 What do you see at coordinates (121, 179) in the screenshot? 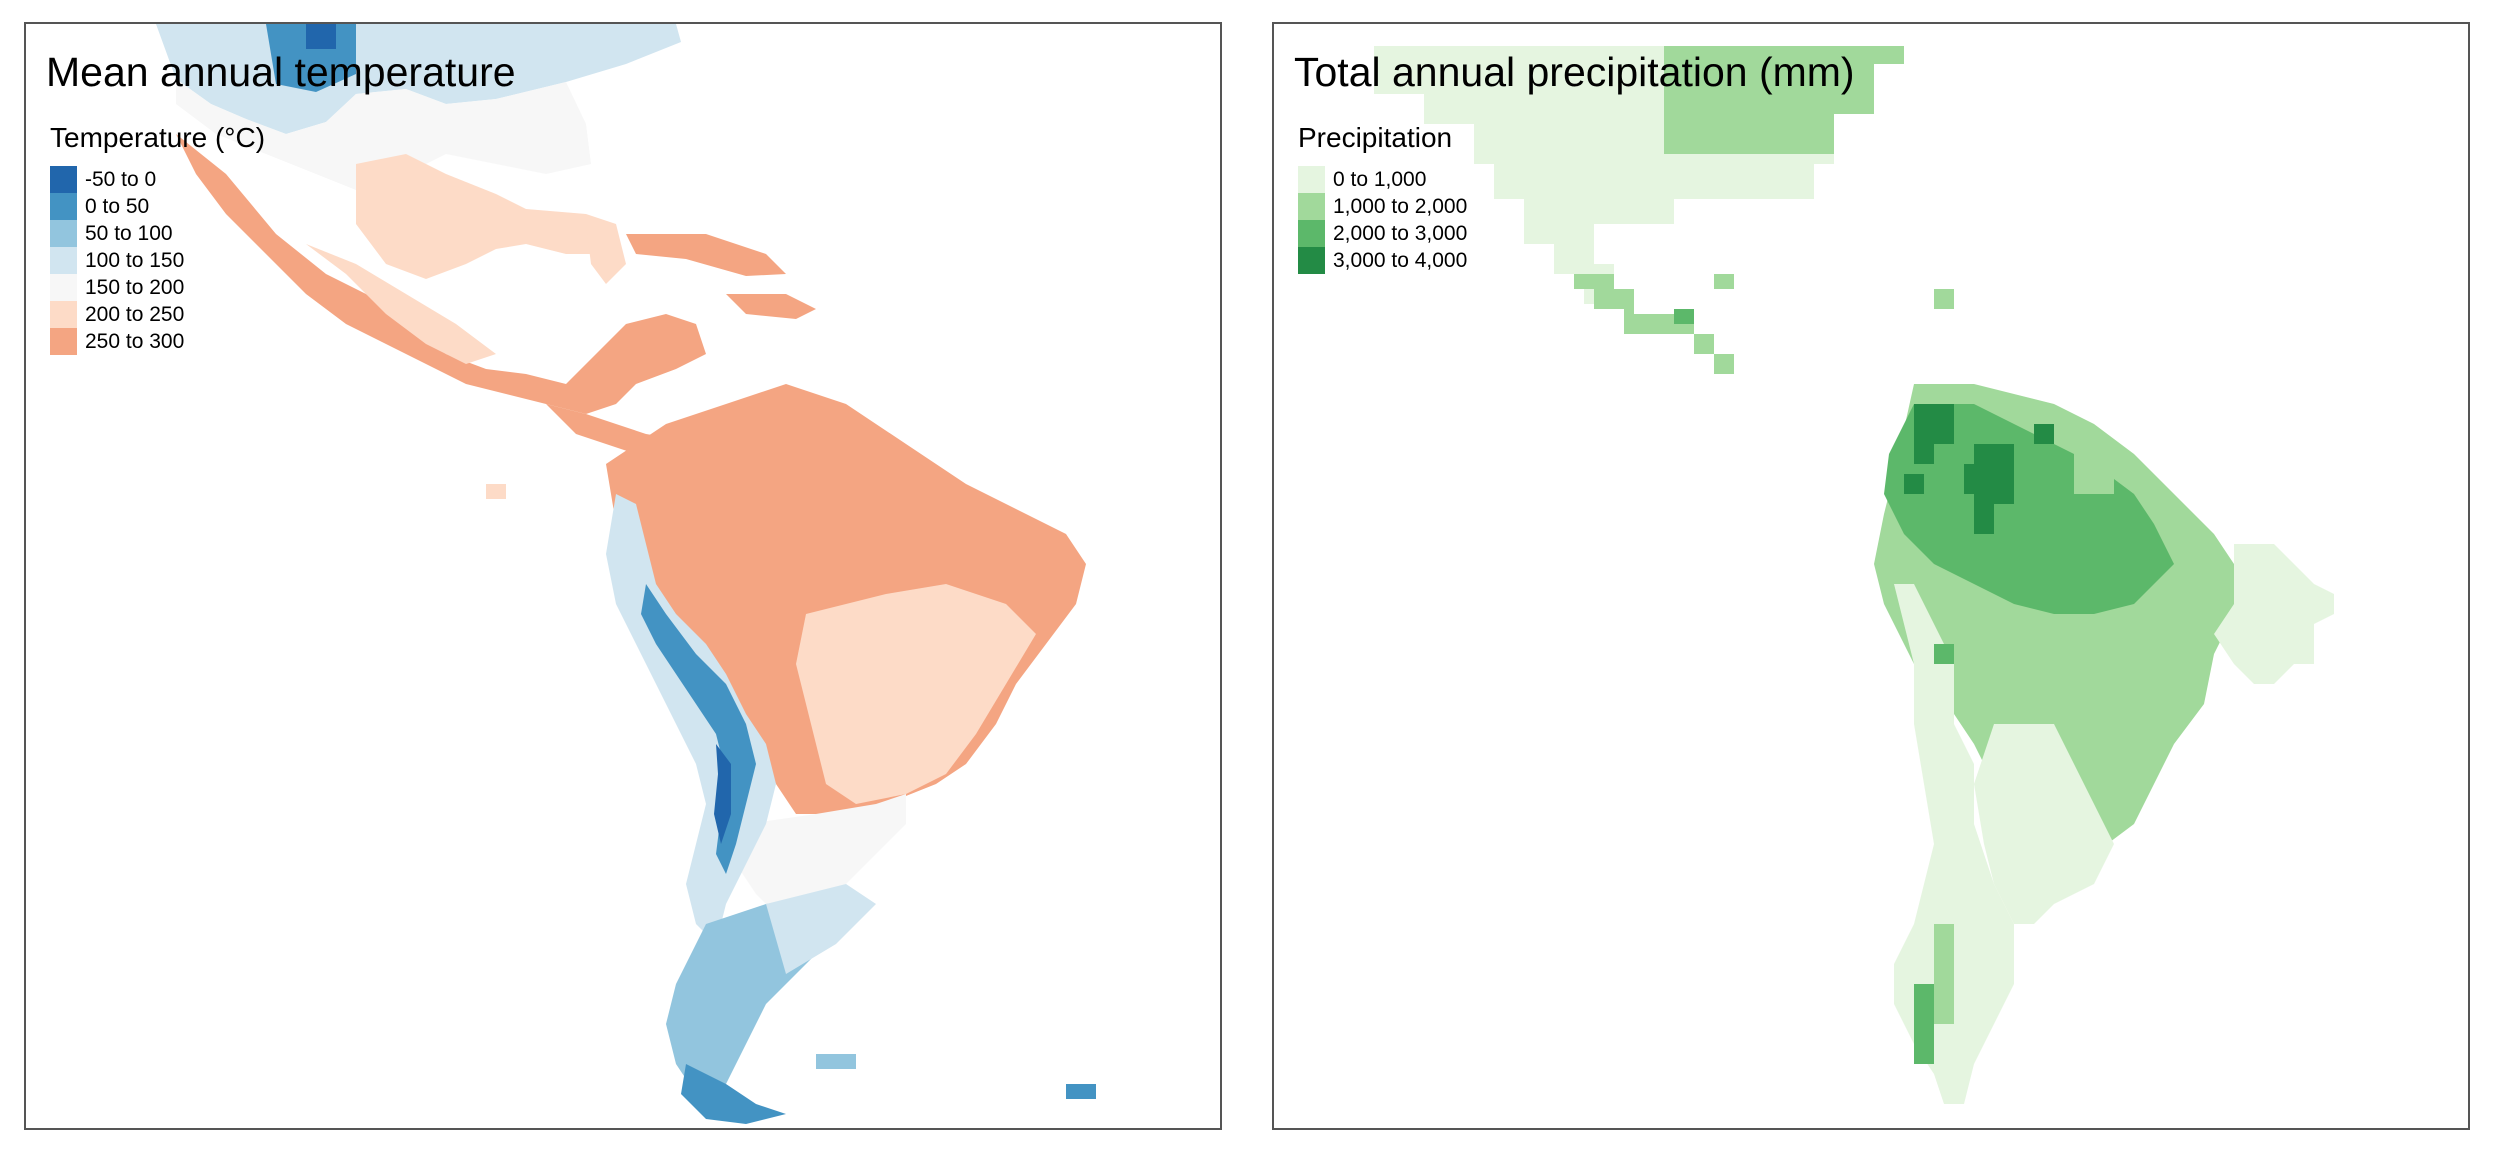
I see `legend-label: -50 to 0` at bounding box center [121, 179].